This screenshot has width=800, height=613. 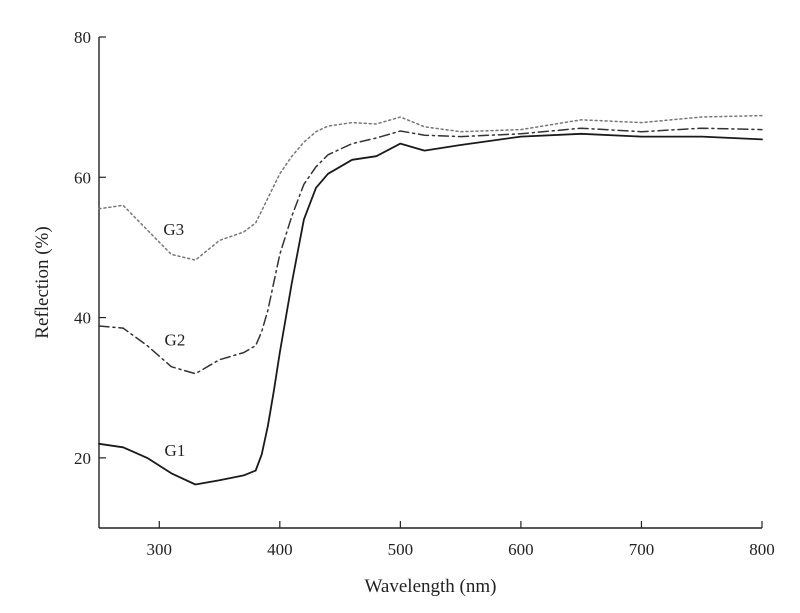 I want to click on x-tick-label-300: 300, so click(x=160, y=549).